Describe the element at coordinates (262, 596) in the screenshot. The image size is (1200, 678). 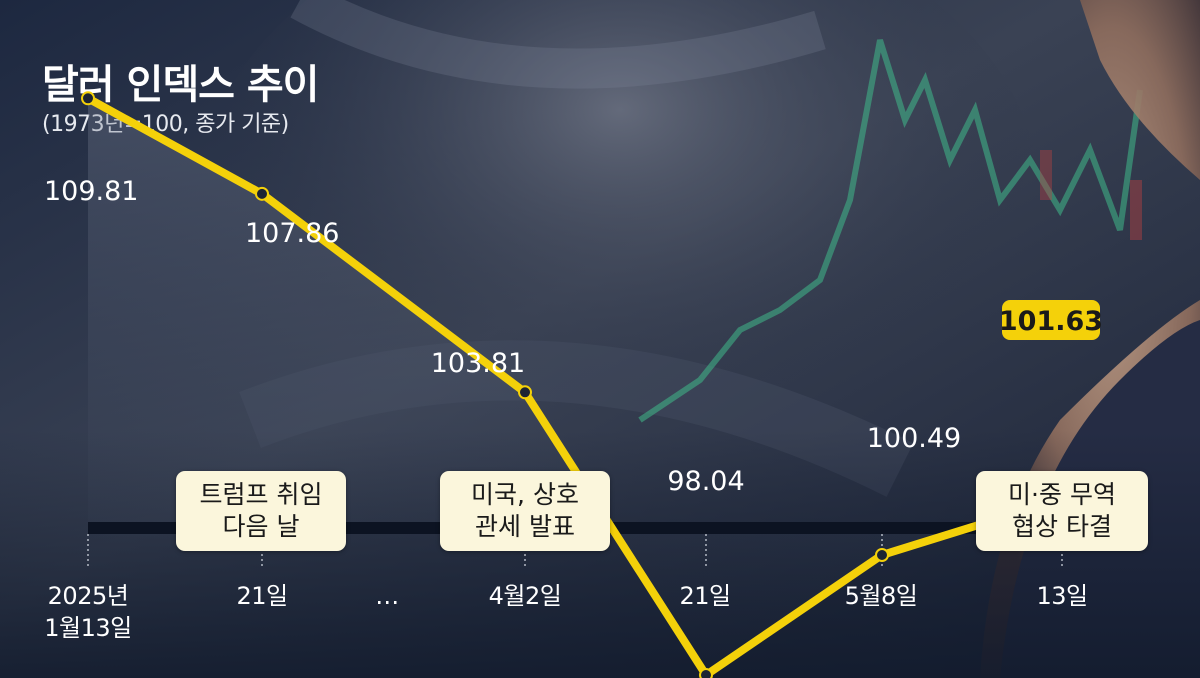
I see `x-label-jan21: 21일` at that location.